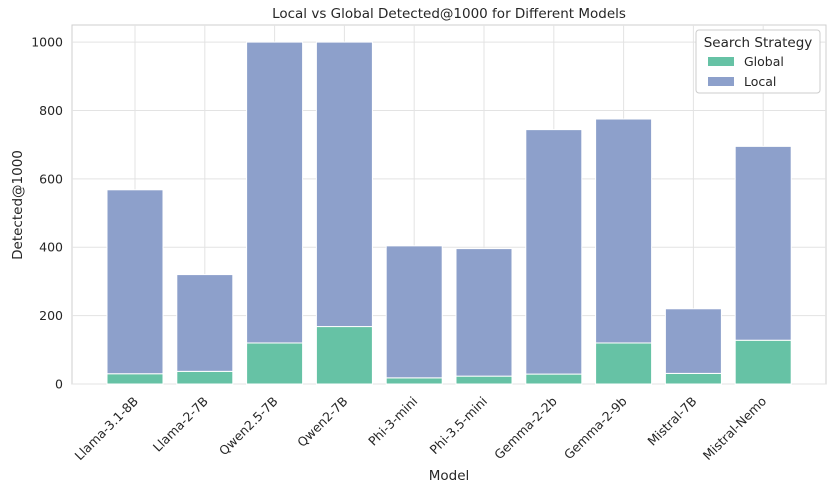 Image resolution: width=827 pixels, height=483 pixels. Describe the element at coordinates (205, 377) in the screenshot. I see `bar-global-llama-2-7b` at that location.